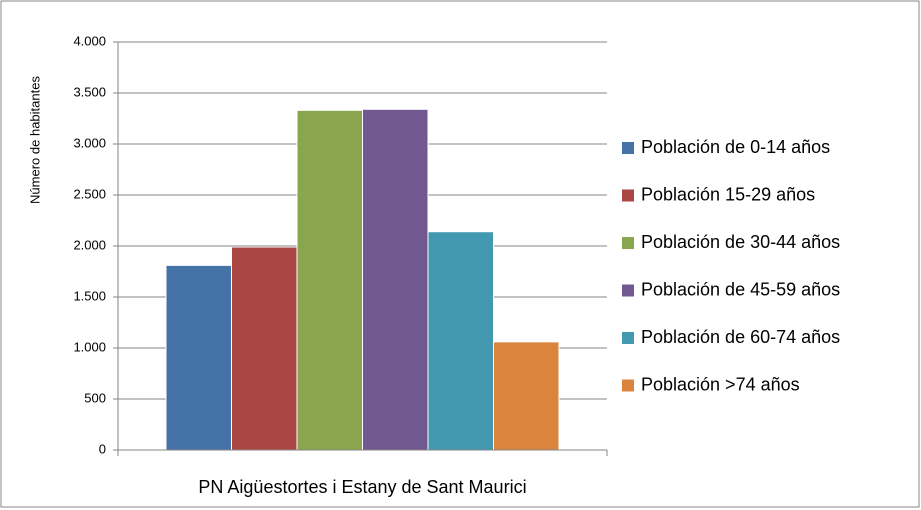 Image resolution: width=921 pixels, height=510 pixels. I want to click on legend-label: Población de 30-44 años, so click(740, 242).